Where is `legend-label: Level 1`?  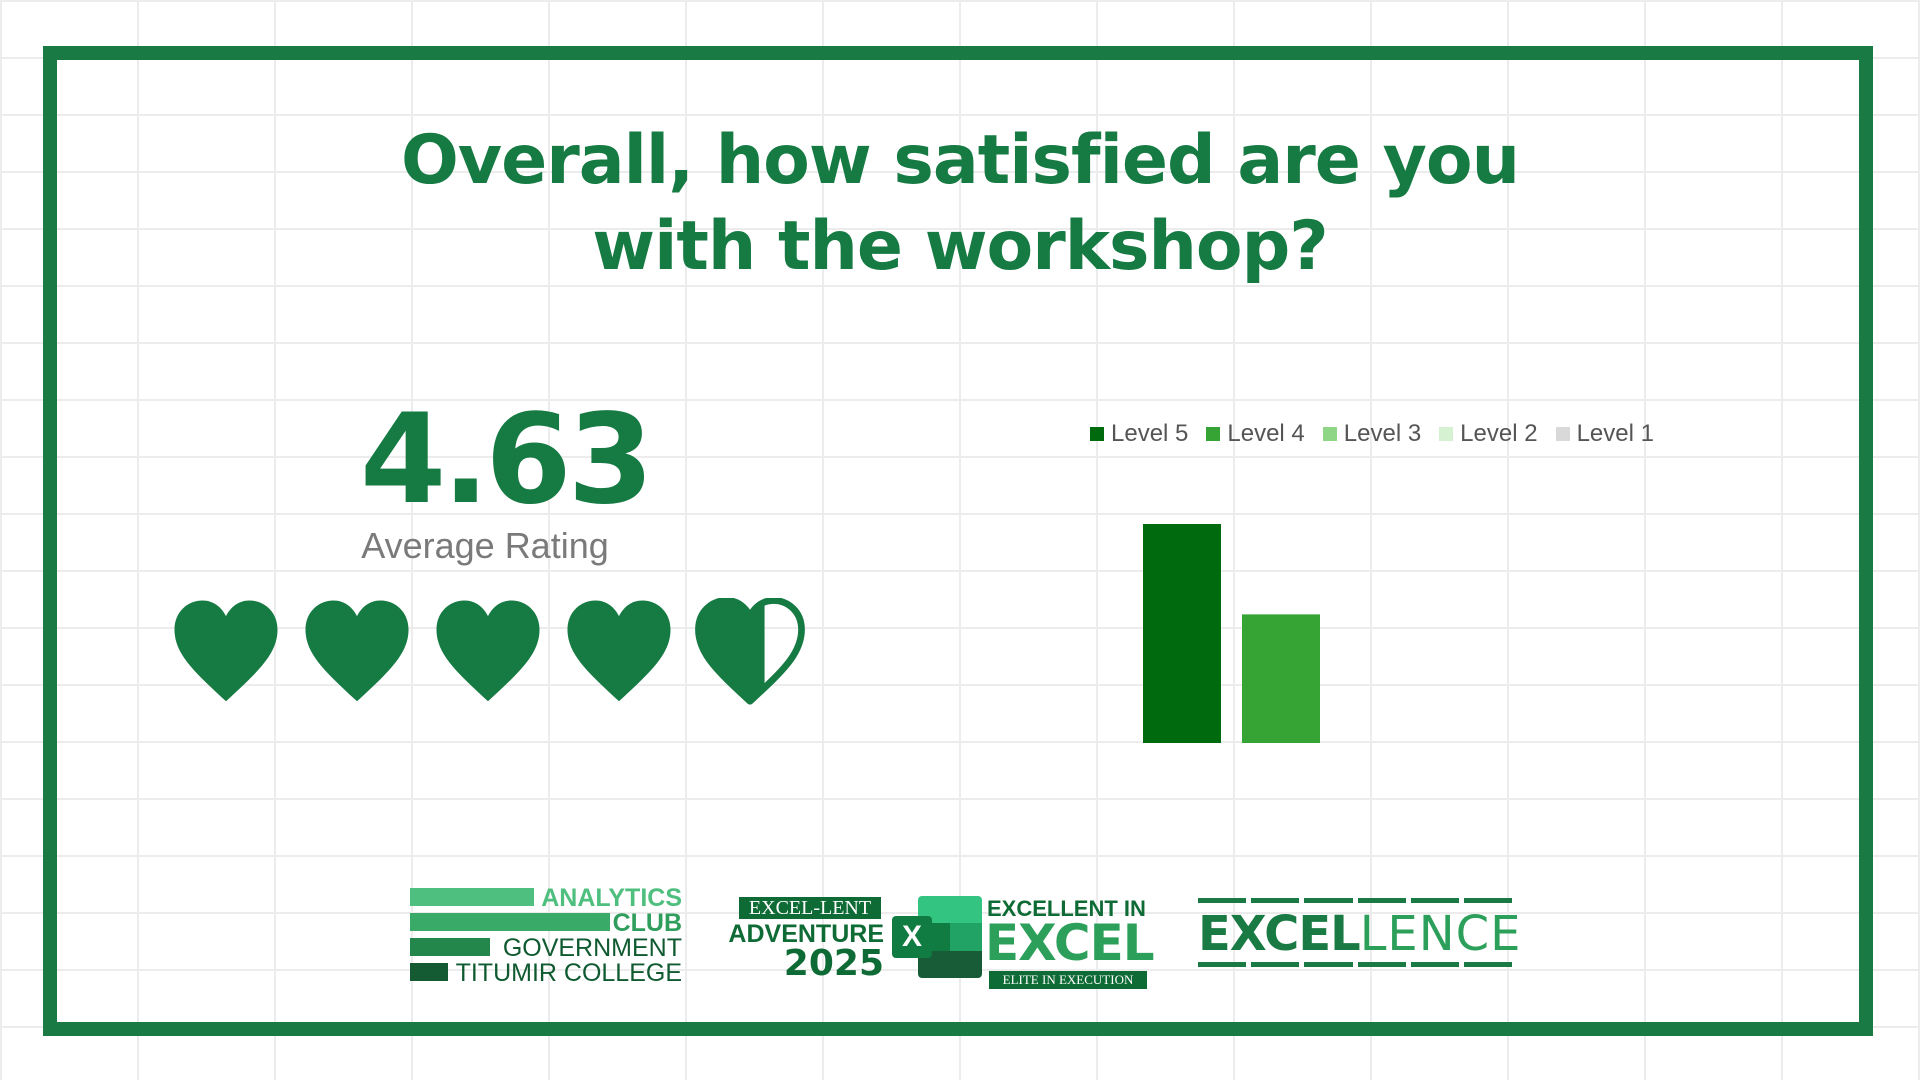
legend-label: Level 1 is located at coordinates (1615, 433).